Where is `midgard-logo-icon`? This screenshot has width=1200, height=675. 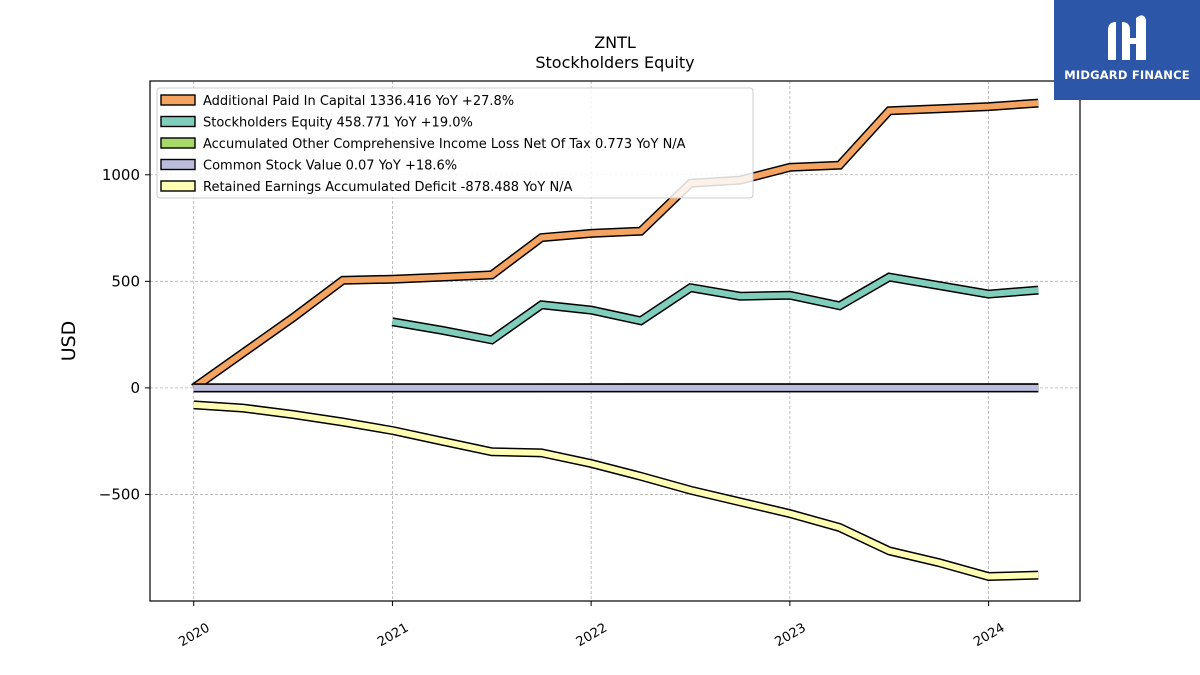
midgard-logo-icon is located at coordinates (1127, 37).